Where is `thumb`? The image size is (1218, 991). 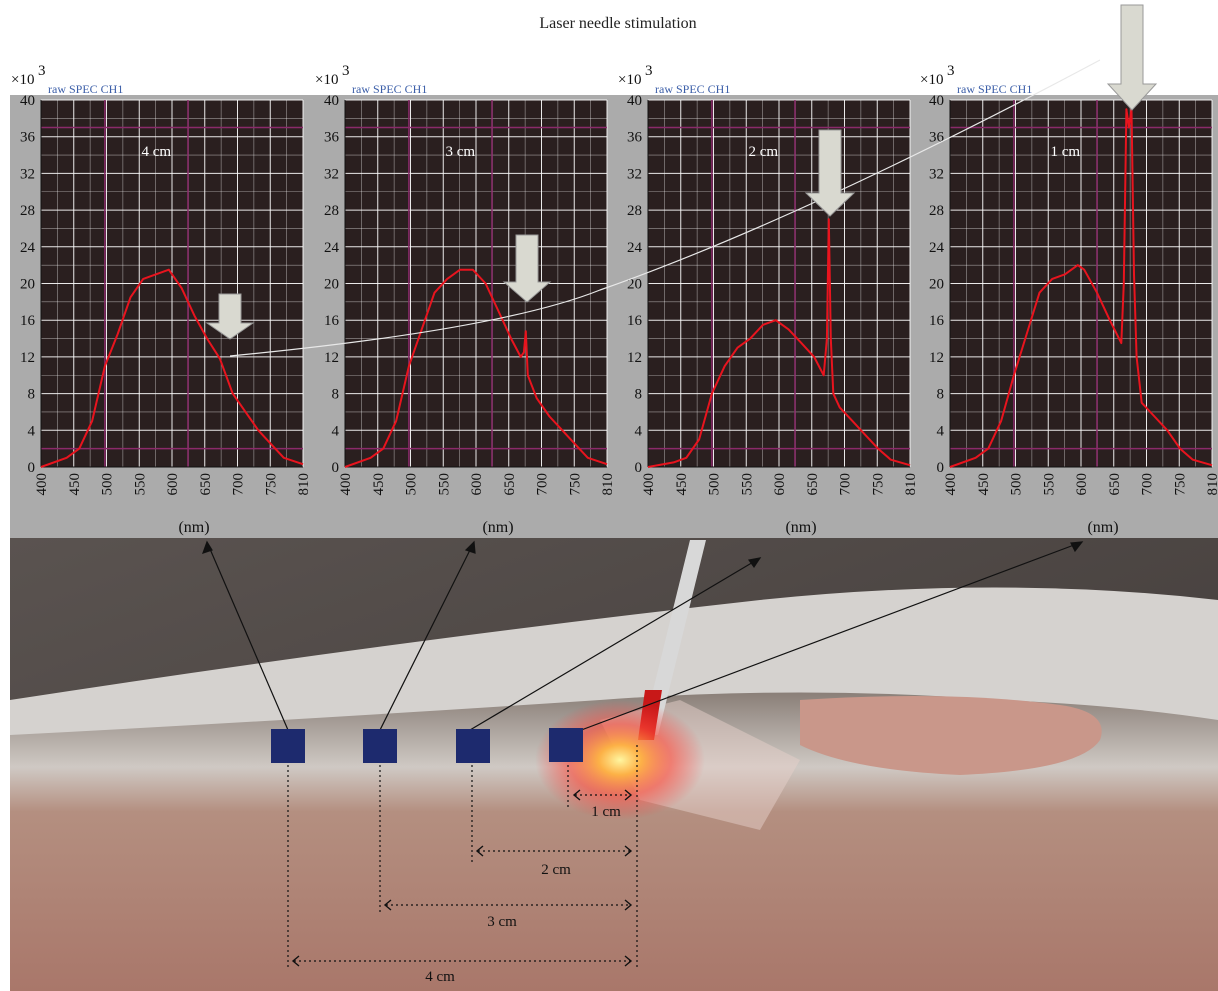 thumb is located at coordinates (951, 735).